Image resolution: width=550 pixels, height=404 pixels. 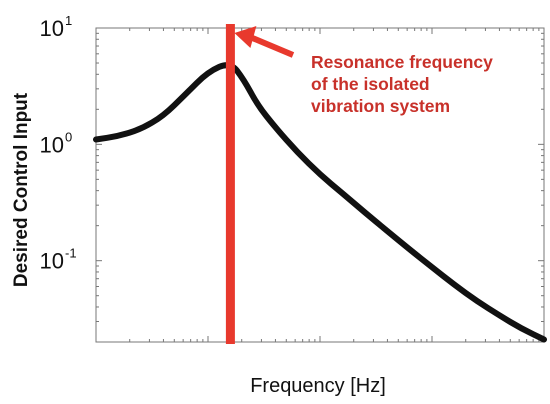 What do you see at coordinates (21, 189) in the screenshot?
I see `y-axis-title: Desired Control Input` at bounding box center [21, 189].